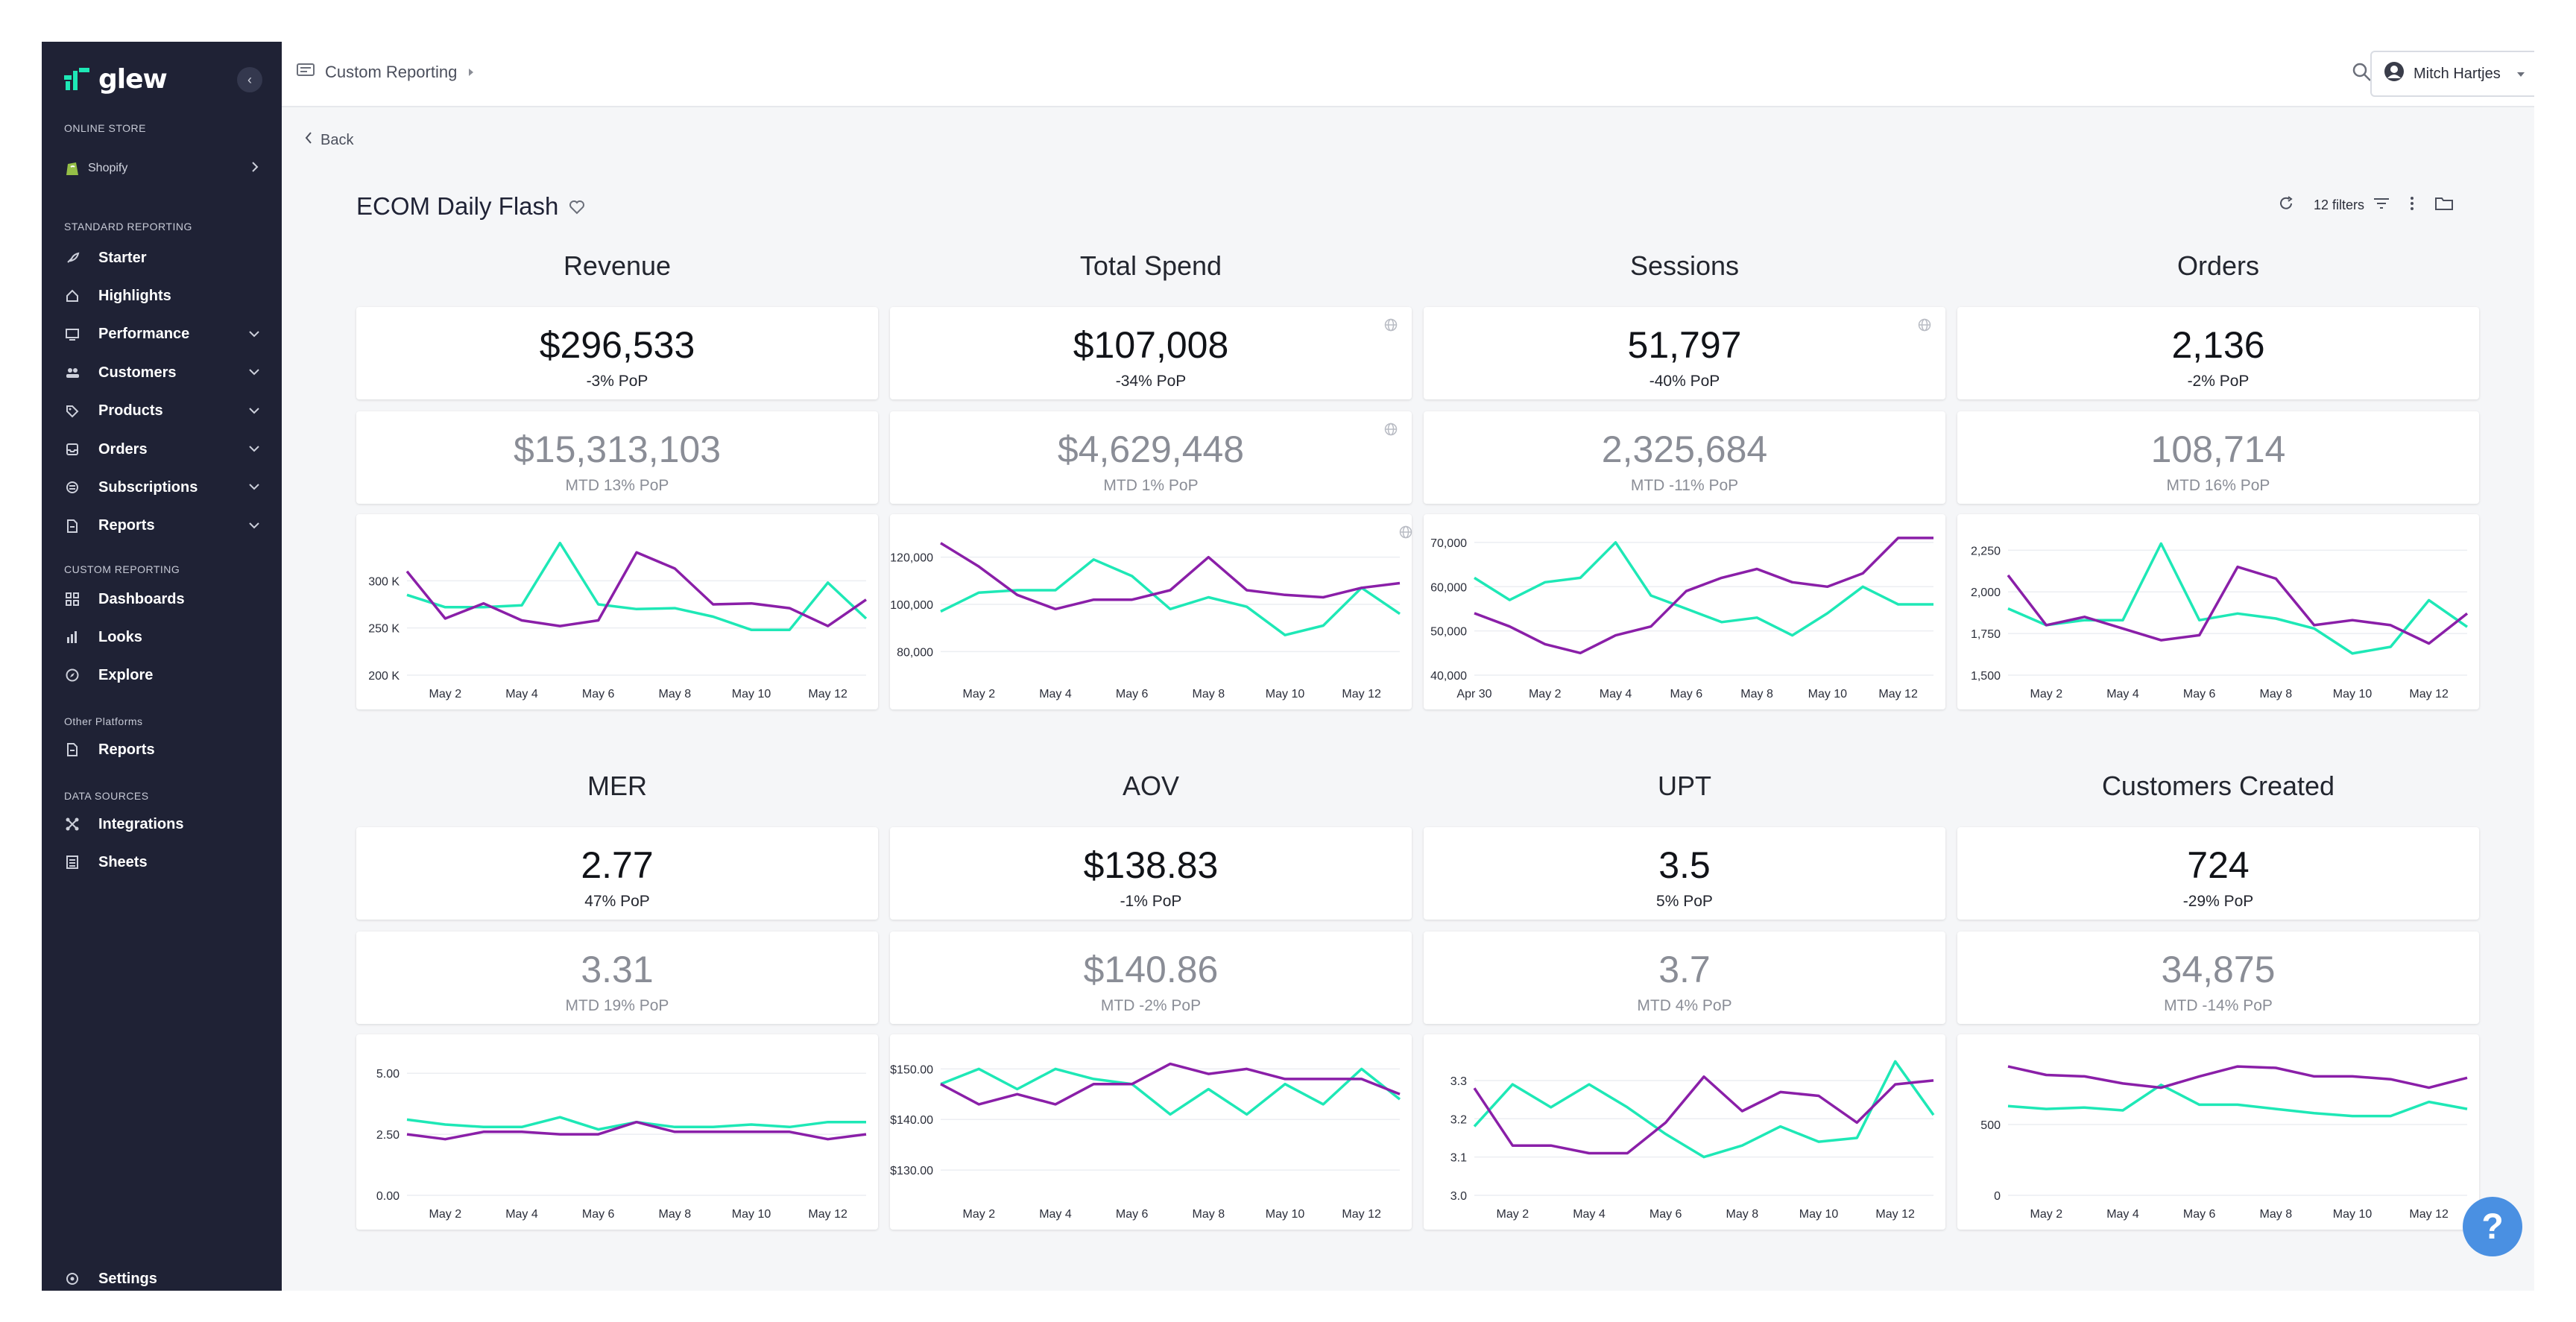 This screenshot has height=1322, width=2576. I want to click on mtd-card: $4,629,448 MTD 1% PoP, so click(1151, 458).